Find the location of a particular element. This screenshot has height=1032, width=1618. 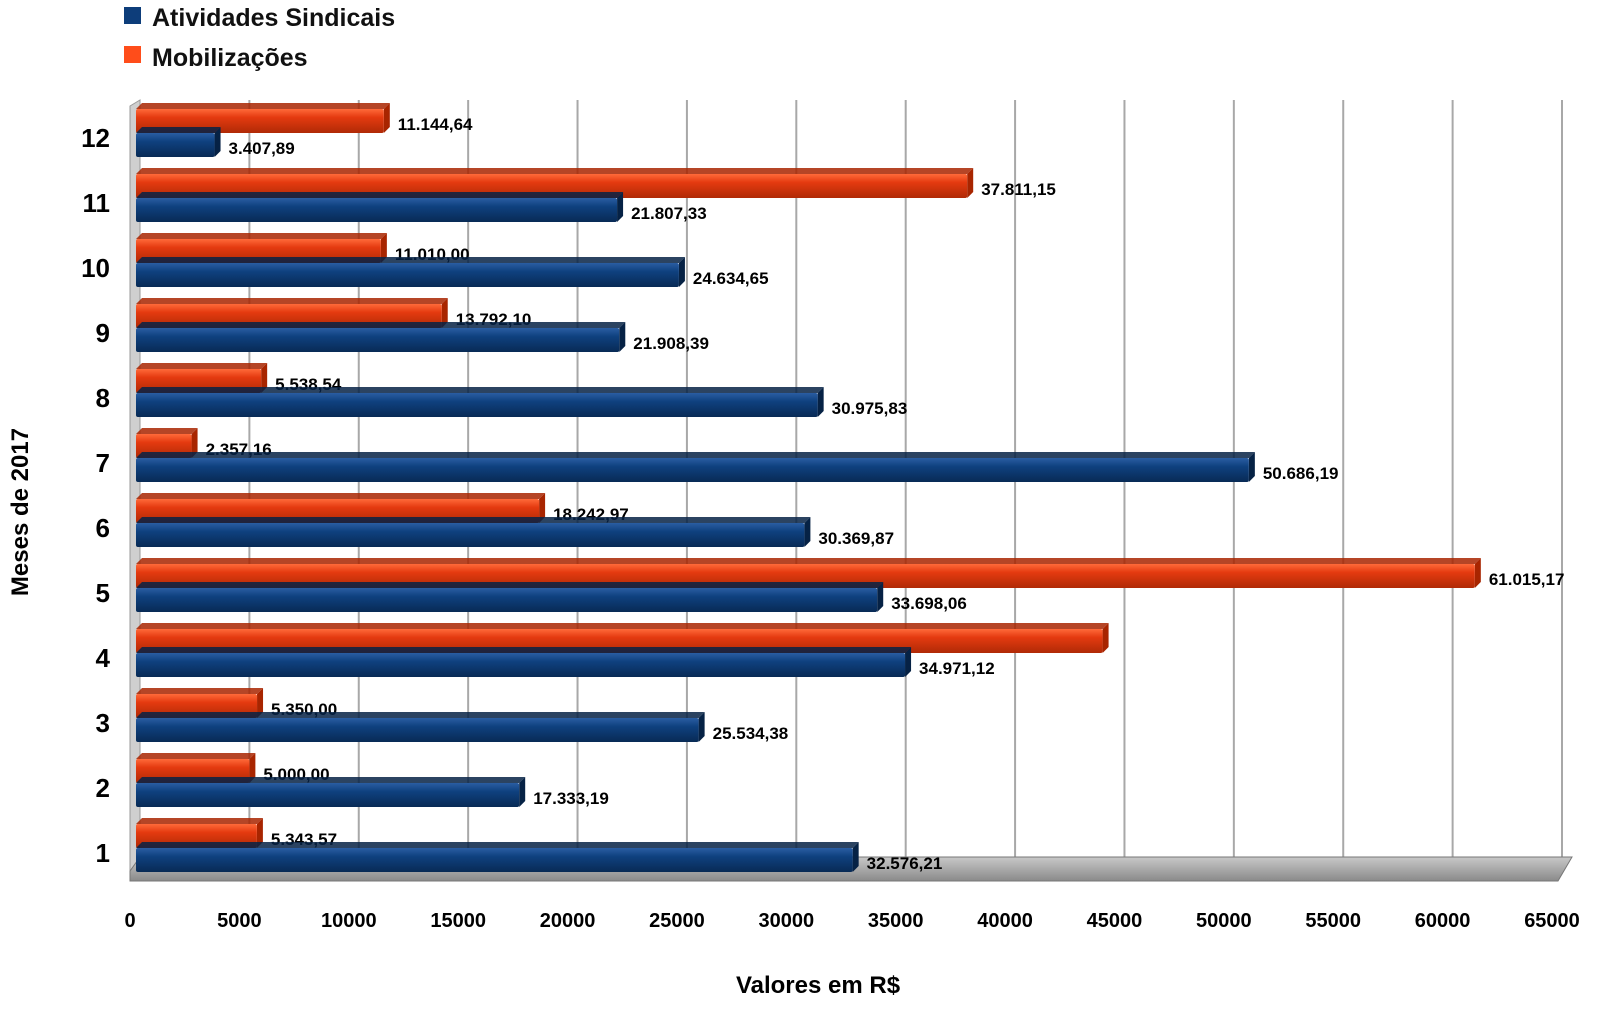

y-category-label-12: 12 is located at coordinates (95, 138).